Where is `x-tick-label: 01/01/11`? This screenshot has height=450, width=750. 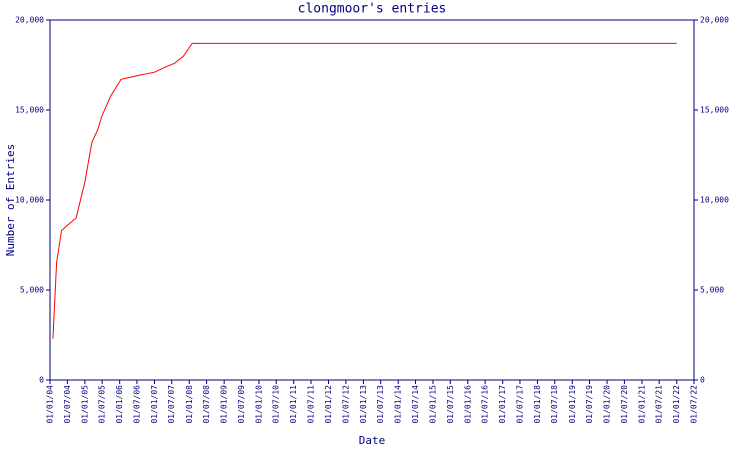
x-tick-label: 01/01/11 is located at coordinates (293, 404).